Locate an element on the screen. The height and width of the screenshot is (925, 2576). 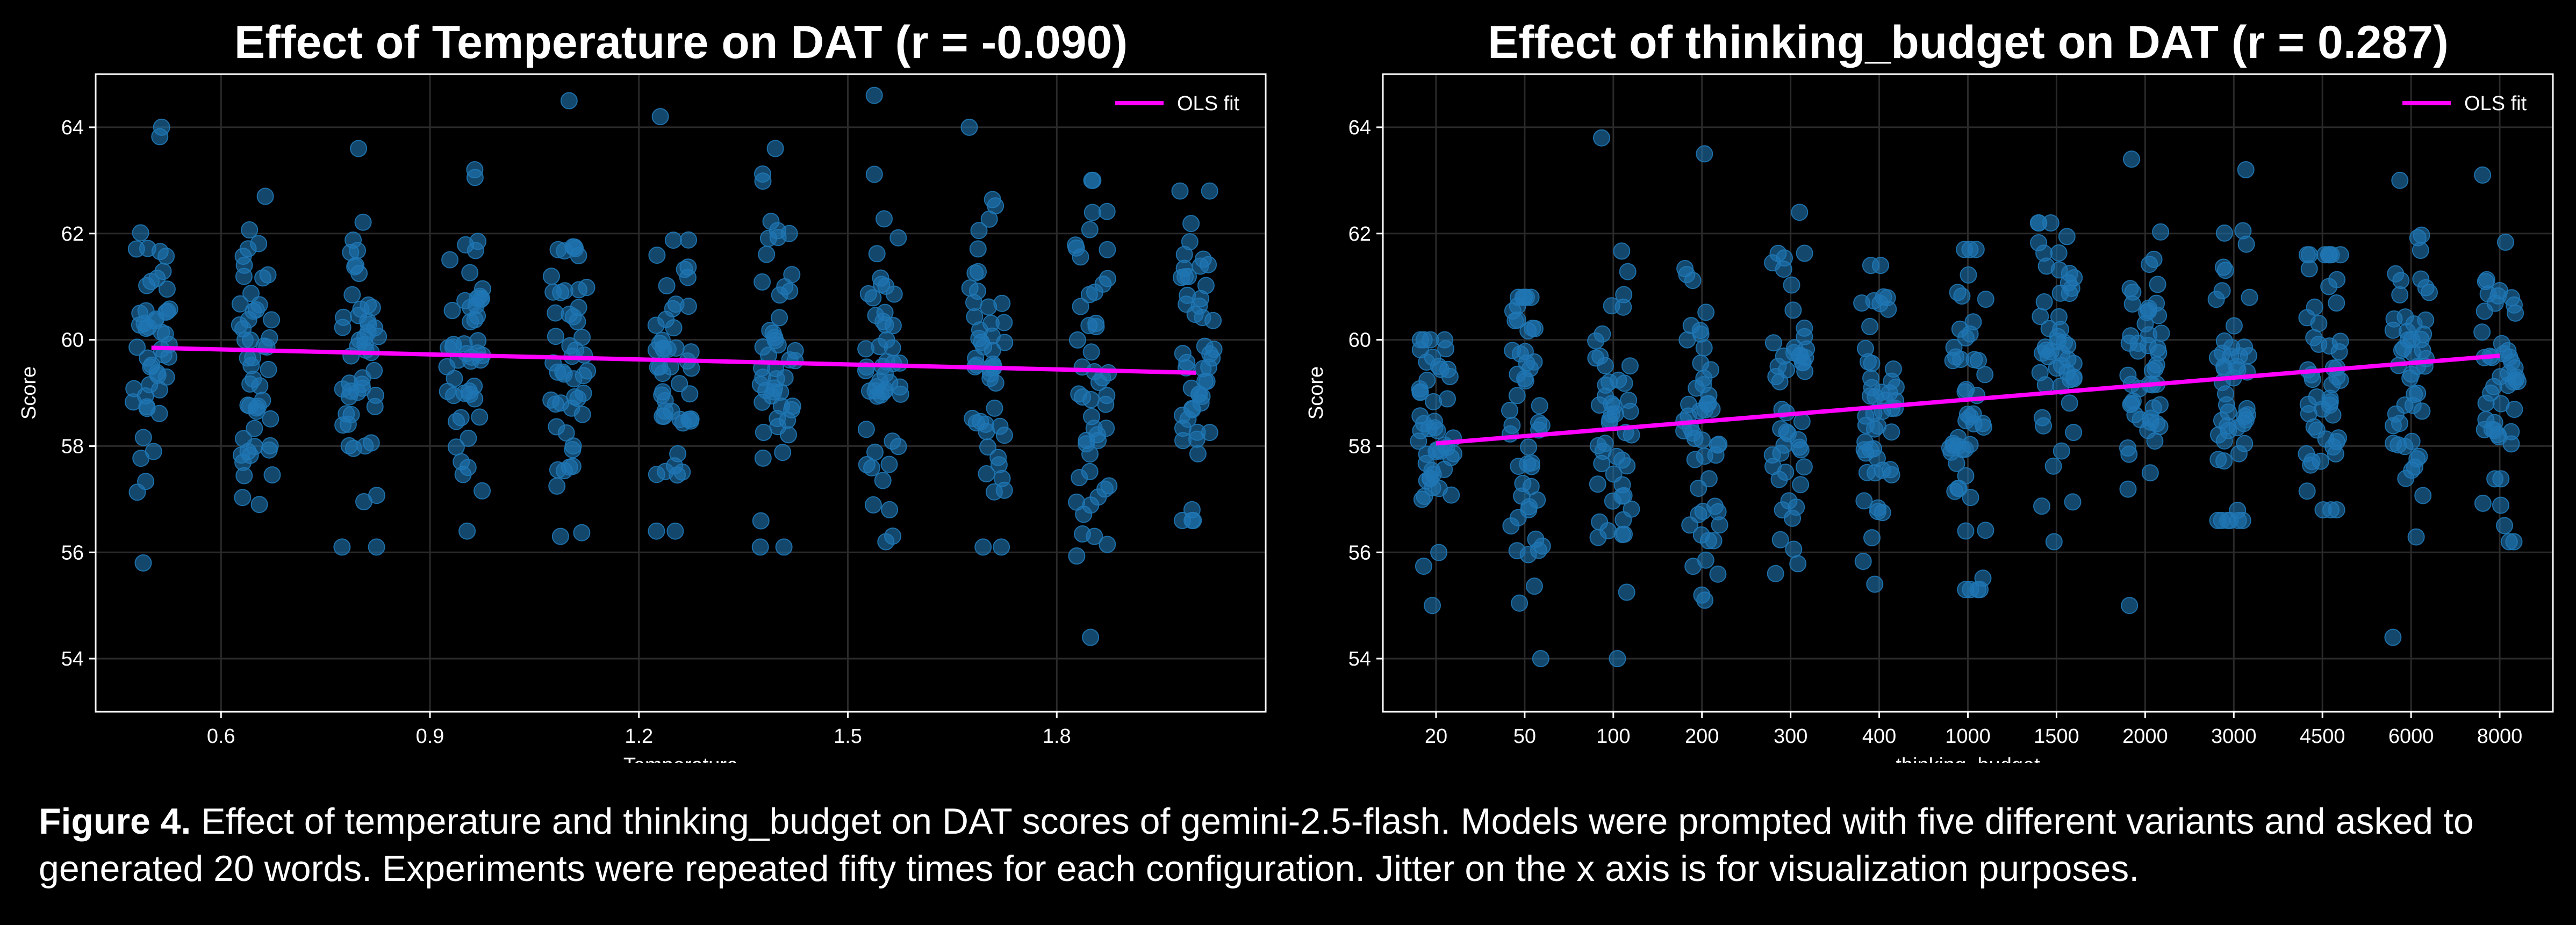
ols-fit-line is located at coordinates (673, 360).